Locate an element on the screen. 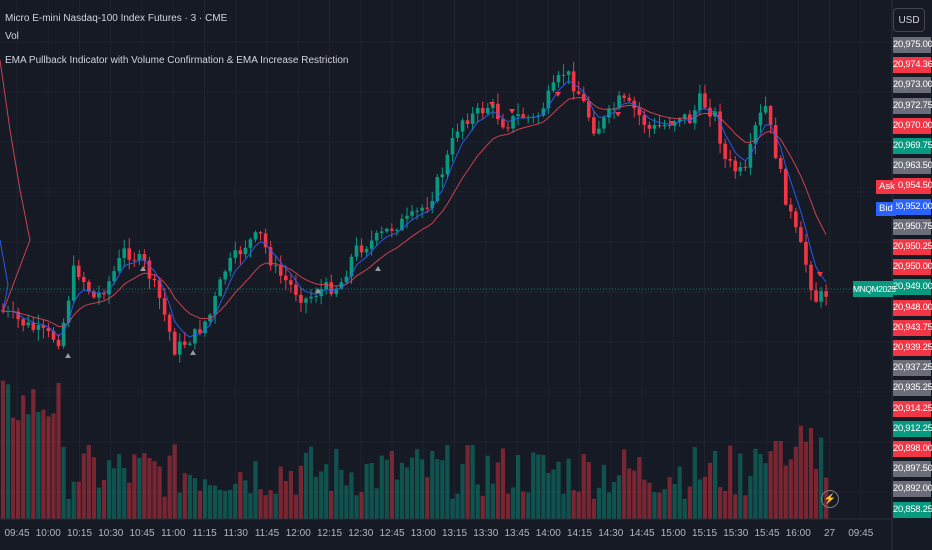  price-scale-label: 20,973.00 is located at coordinates (912, 85).